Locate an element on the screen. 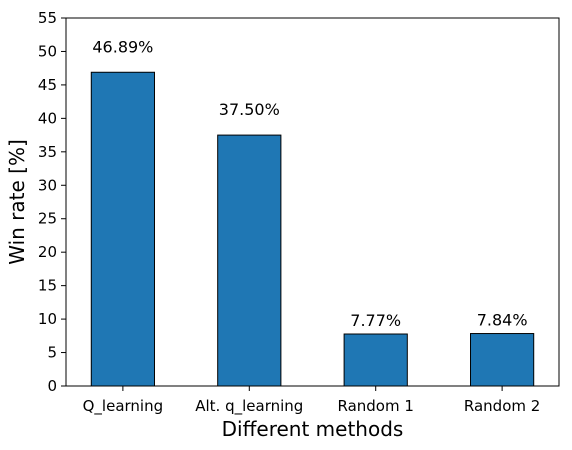  y-tick-label: 20 is located at coordinates (47, 252).